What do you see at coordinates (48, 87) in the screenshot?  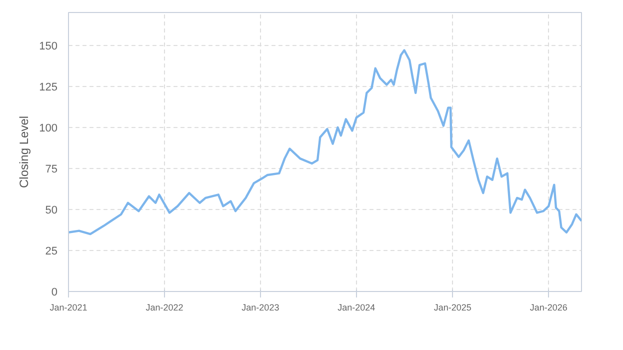 I see `y-tick-label: 125` at bounding box center [48, 87].